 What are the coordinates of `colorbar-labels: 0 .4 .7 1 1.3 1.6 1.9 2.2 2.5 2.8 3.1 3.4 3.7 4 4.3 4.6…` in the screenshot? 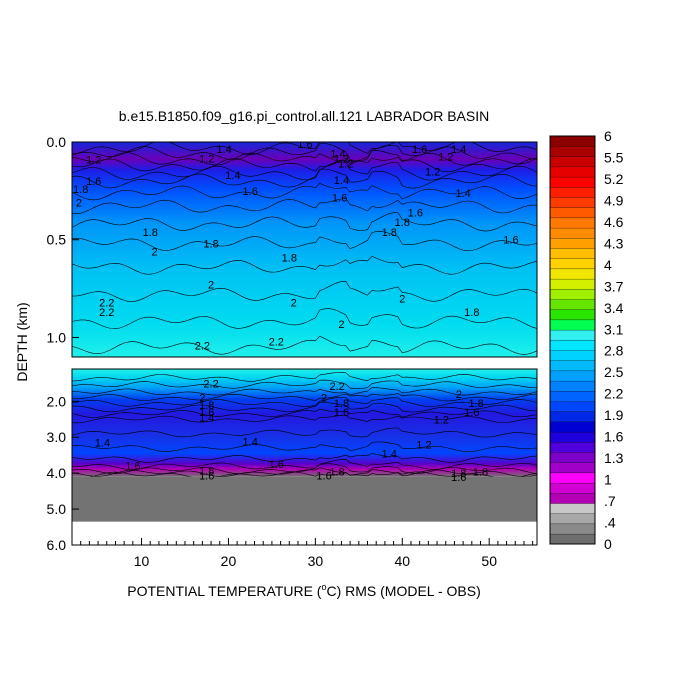 It's located at (614, 340).